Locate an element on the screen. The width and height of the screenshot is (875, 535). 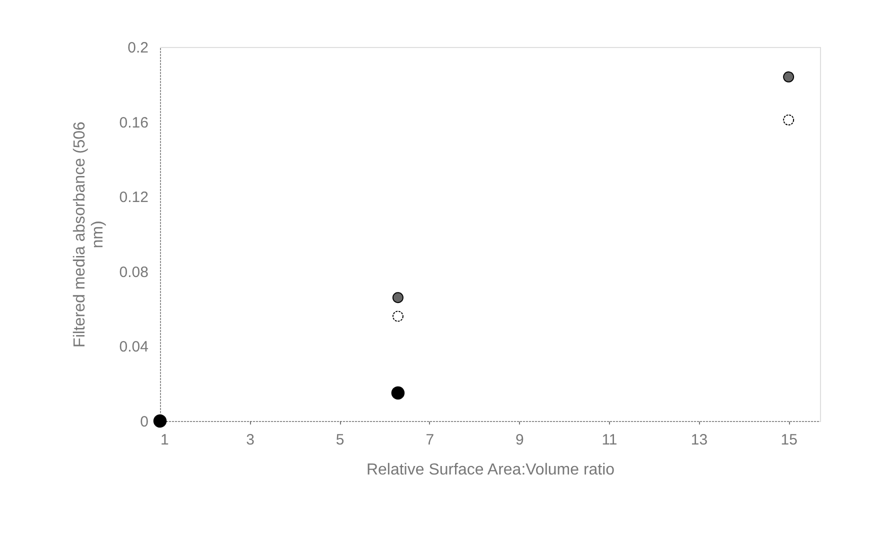
x-tick-label: 1 is located at coordinates (164, 440).